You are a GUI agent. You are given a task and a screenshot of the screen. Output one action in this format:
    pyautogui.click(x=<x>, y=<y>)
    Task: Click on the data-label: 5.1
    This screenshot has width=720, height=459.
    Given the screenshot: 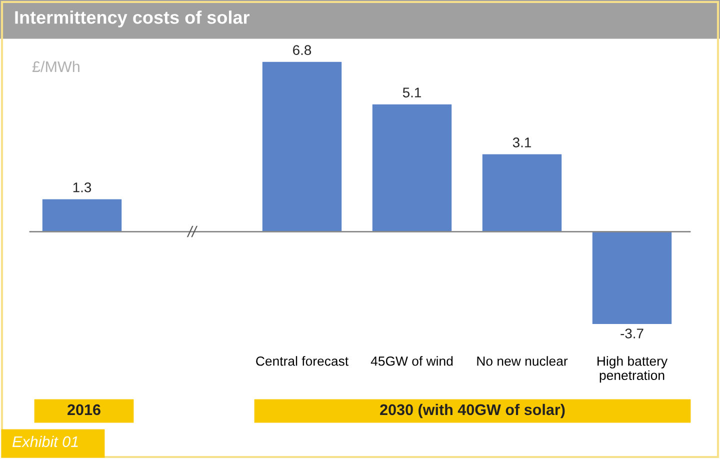 What is the action you would take?
    pyautogui.click(x=411, y=93)
    